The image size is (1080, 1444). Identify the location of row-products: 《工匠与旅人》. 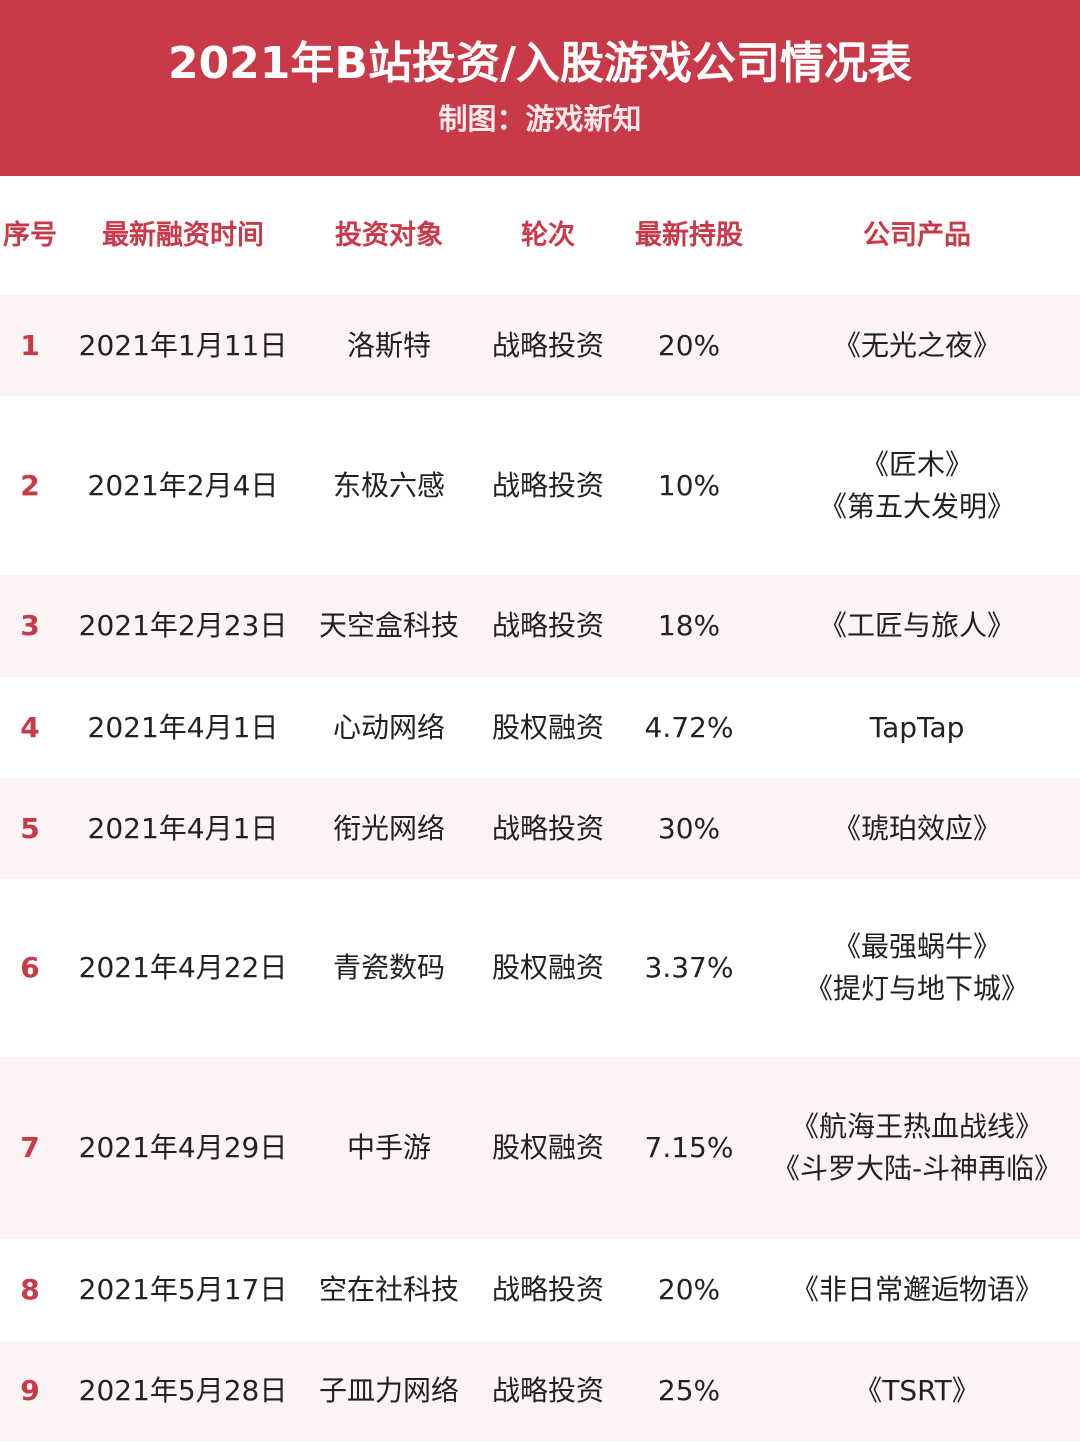
(917, 626).